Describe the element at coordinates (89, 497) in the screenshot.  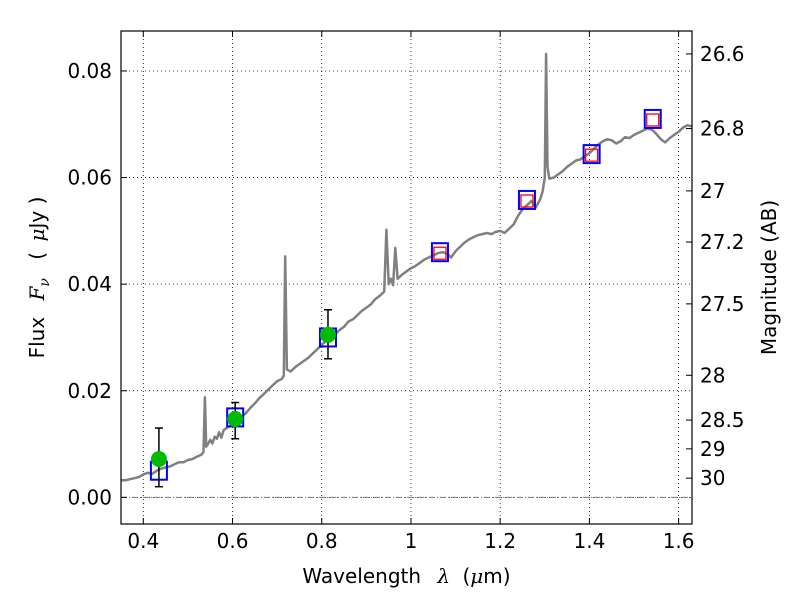
I see `y-tick-label: 0.00` at that location.